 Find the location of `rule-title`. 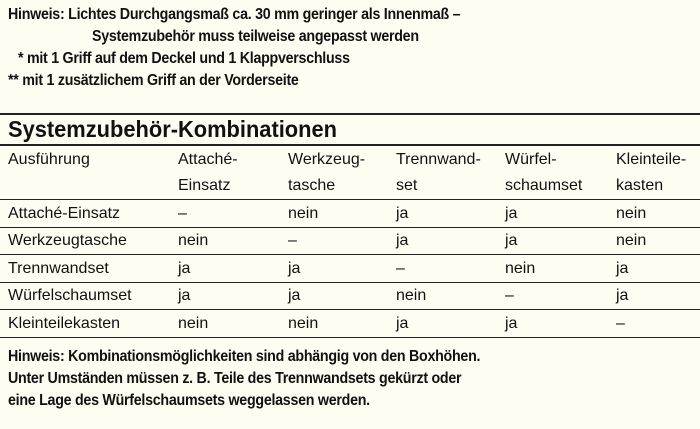

rule-title is located at coordinates (350, 145).